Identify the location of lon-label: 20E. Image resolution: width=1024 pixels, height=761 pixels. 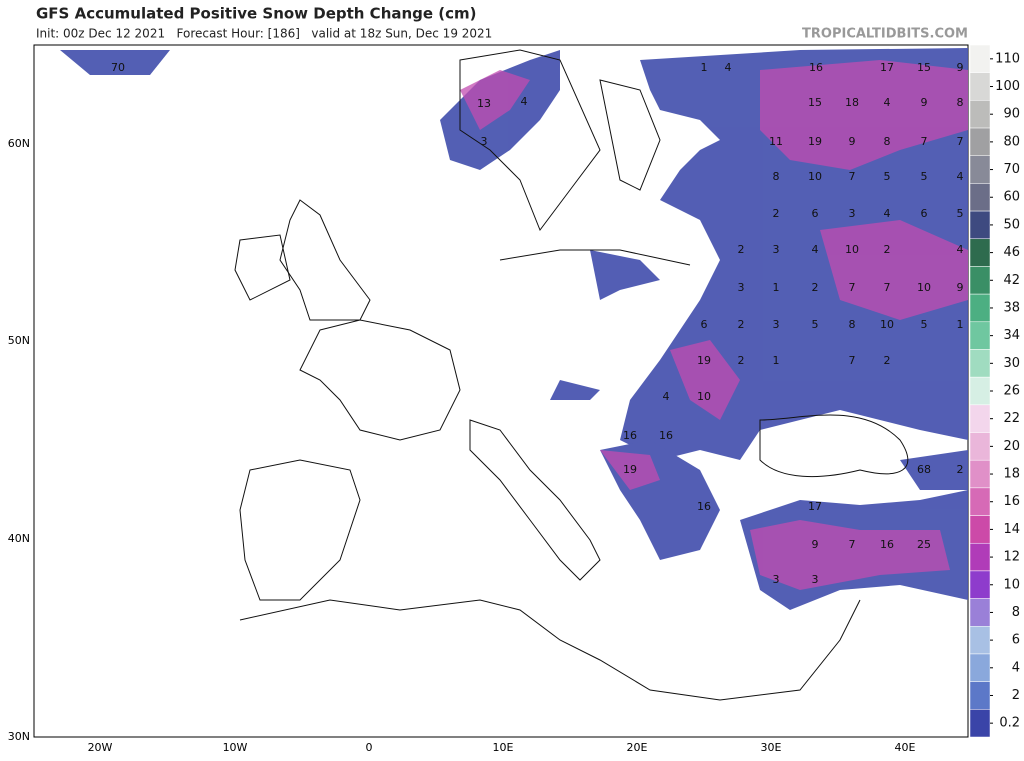
(637, 747).